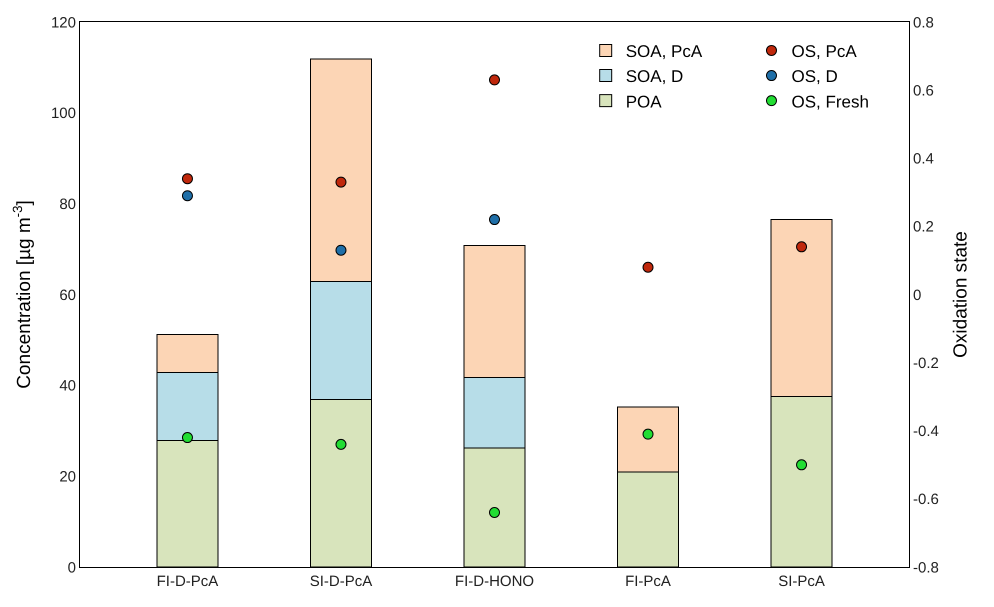 The height and width of the screenshot is (607, 994). I want to click on x-tick-label: FI-D-HONO, so click(494, 581).